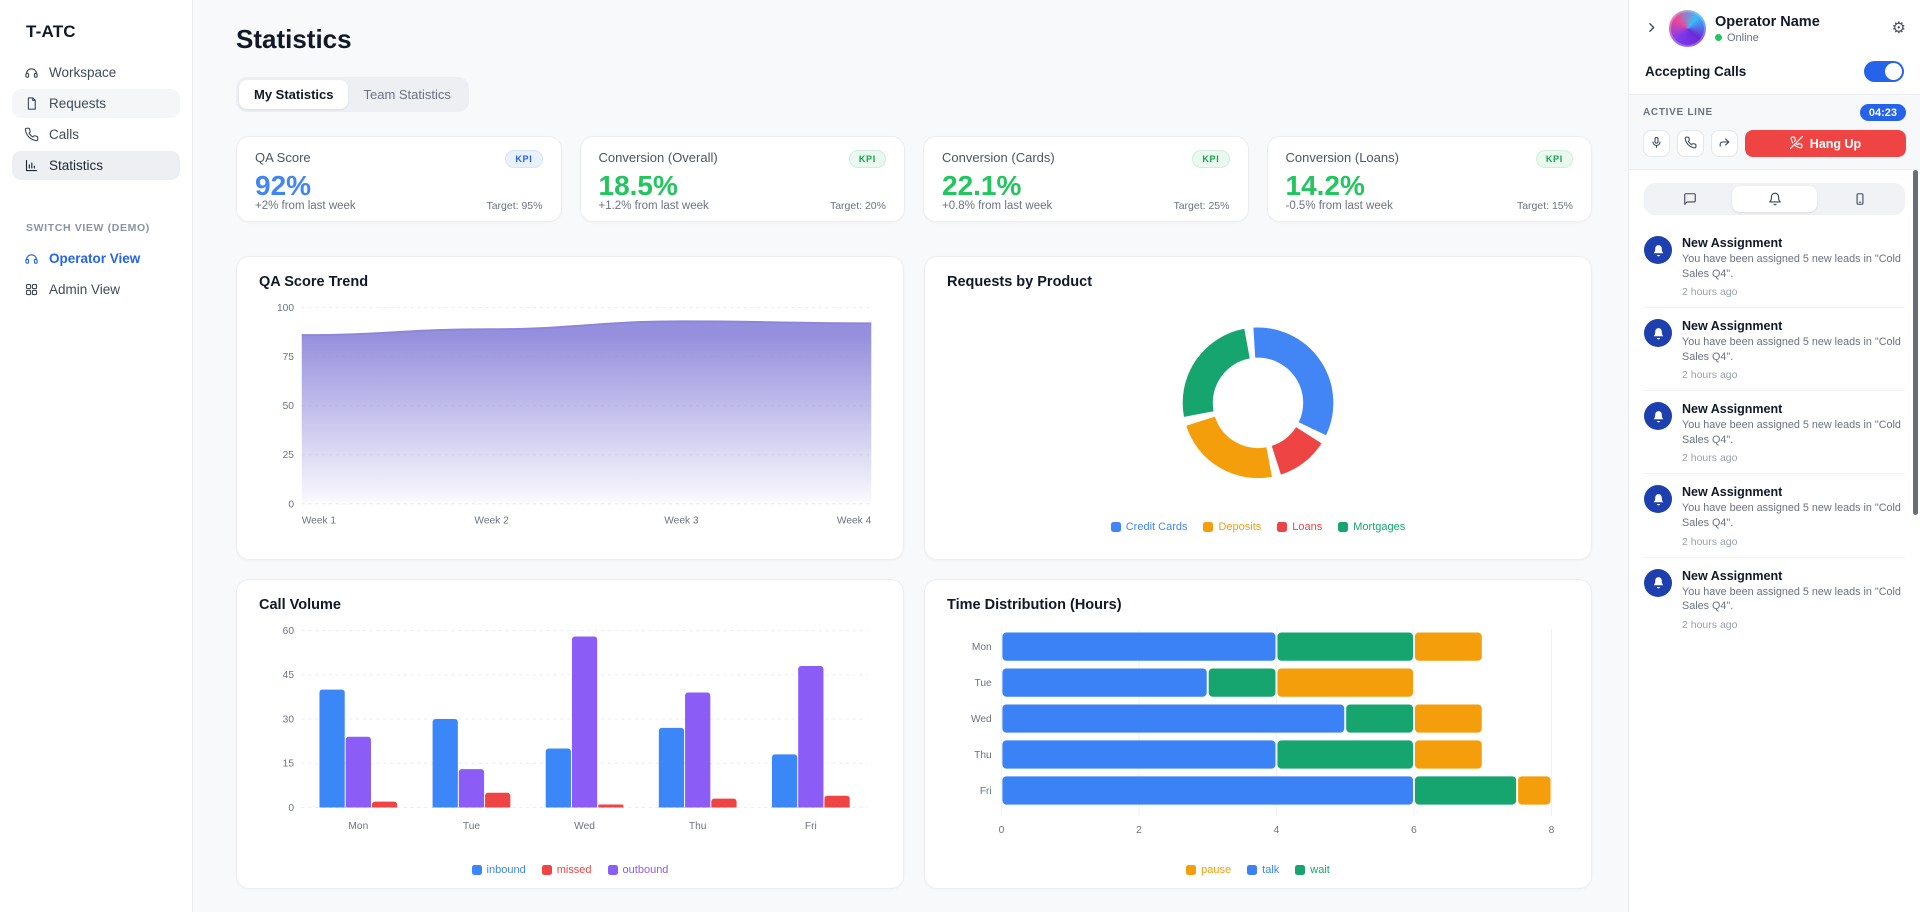 The height and width of the screenshot is (912, 1920). What do you see at coordinates (698, 826) in the screenshot?
I see `svg-text: Thu` at bounding box center [698, 826].